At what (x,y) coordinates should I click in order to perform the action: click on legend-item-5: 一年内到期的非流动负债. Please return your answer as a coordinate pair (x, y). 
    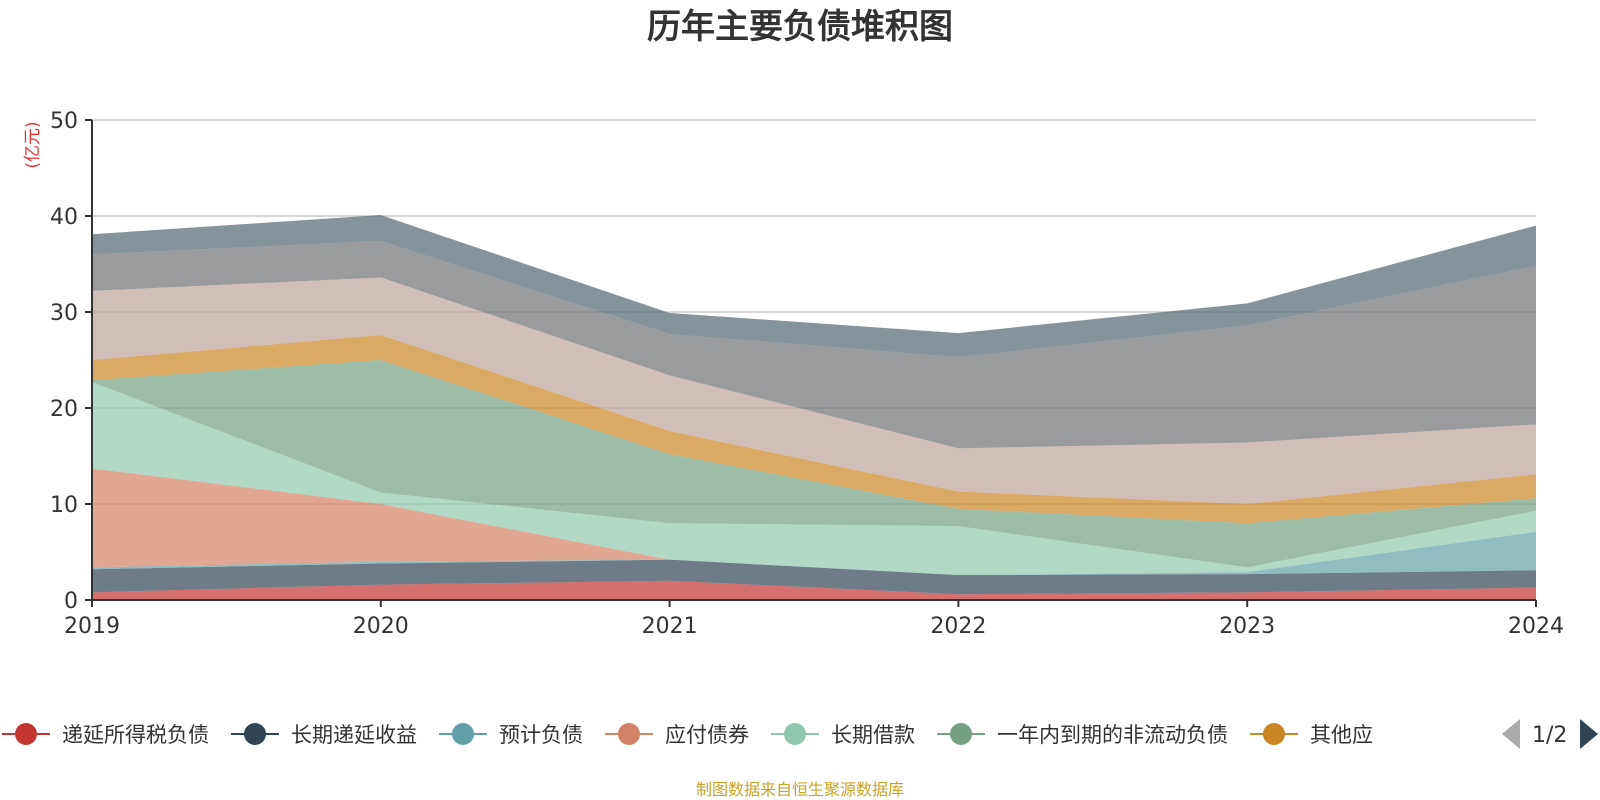
    Looking at the image, I should click on (1082, 735).